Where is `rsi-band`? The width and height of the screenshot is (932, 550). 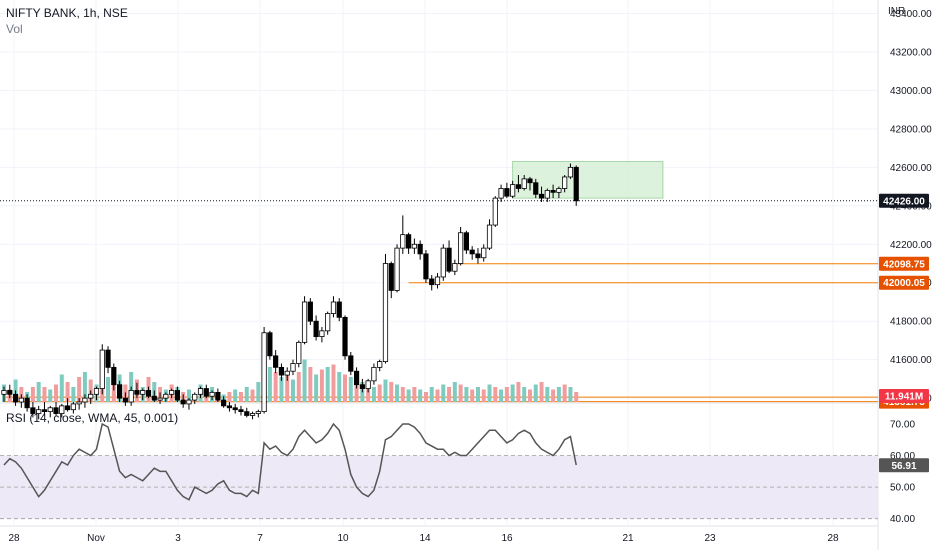 rsi-band is located at coordinates (439, 487).